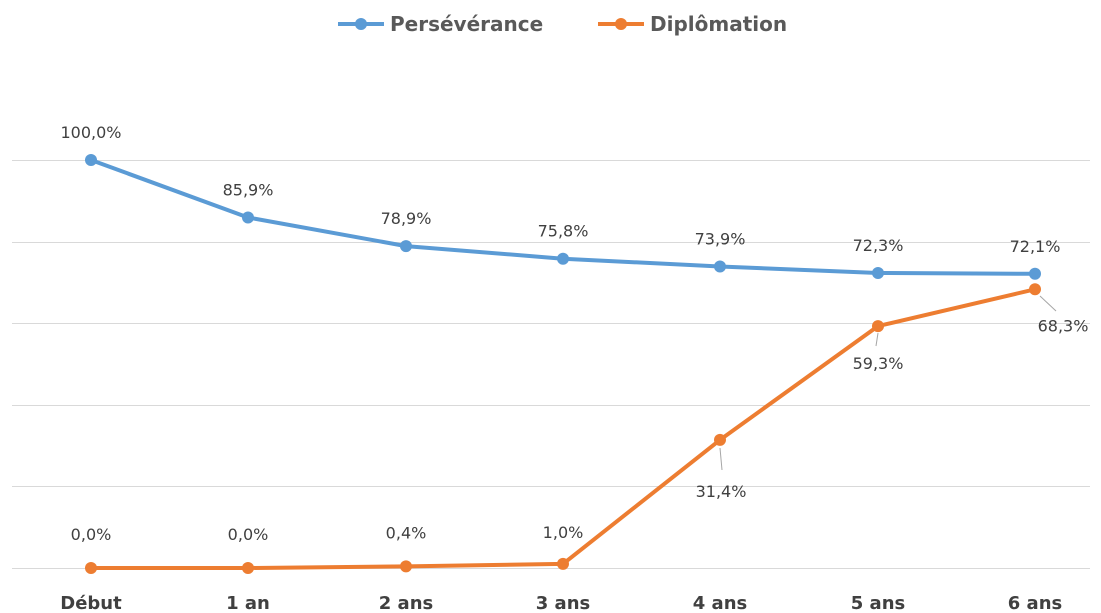 The width and height of the screenshot is (1101, 613). What do you see at coordinates (91, 603) in the screenshot?
I see `x-tick-label-0: Début` at bounding box center [91, 603].